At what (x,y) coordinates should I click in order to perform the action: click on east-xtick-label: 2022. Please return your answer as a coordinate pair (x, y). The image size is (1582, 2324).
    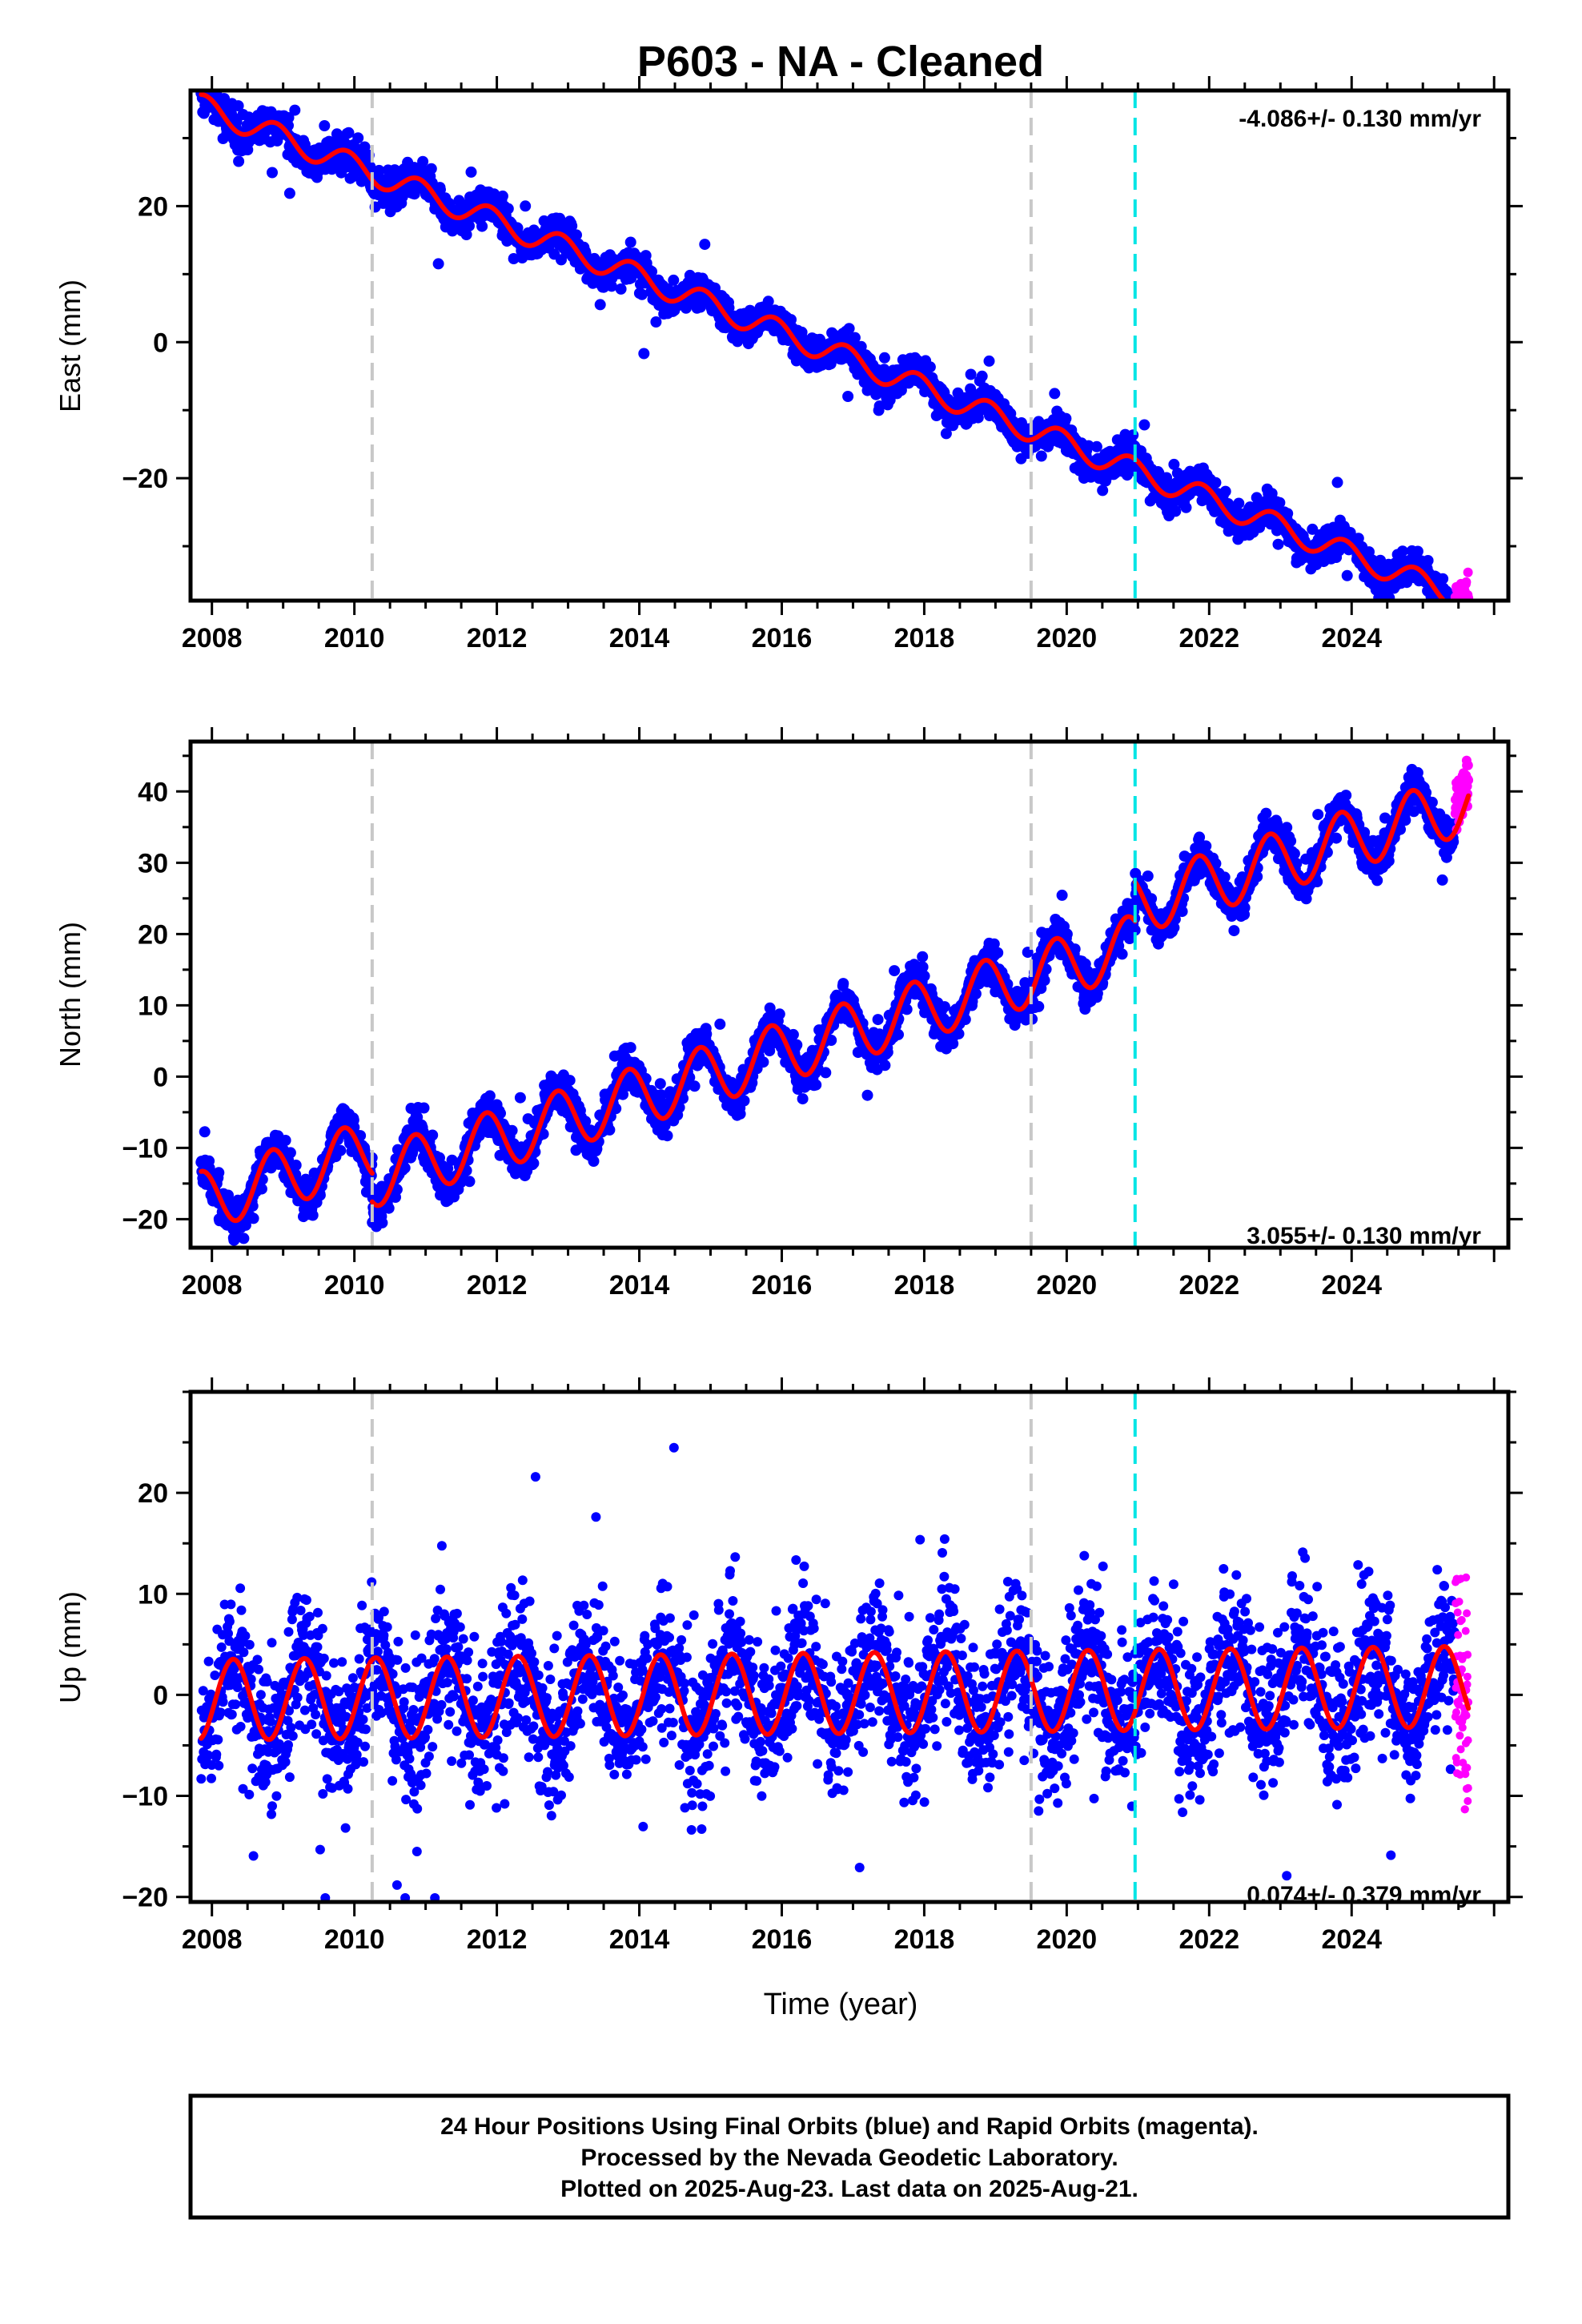
    Looking at the image, I should click on (1208, 638).